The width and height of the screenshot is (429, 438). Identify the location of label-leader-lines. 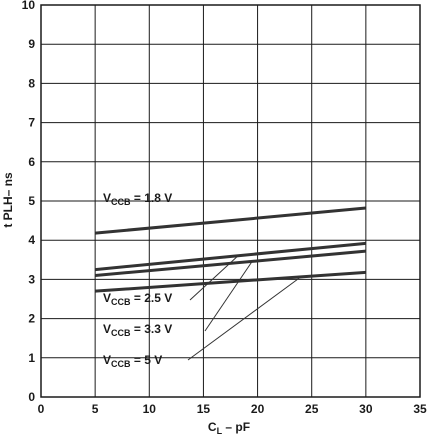
(244, 308).